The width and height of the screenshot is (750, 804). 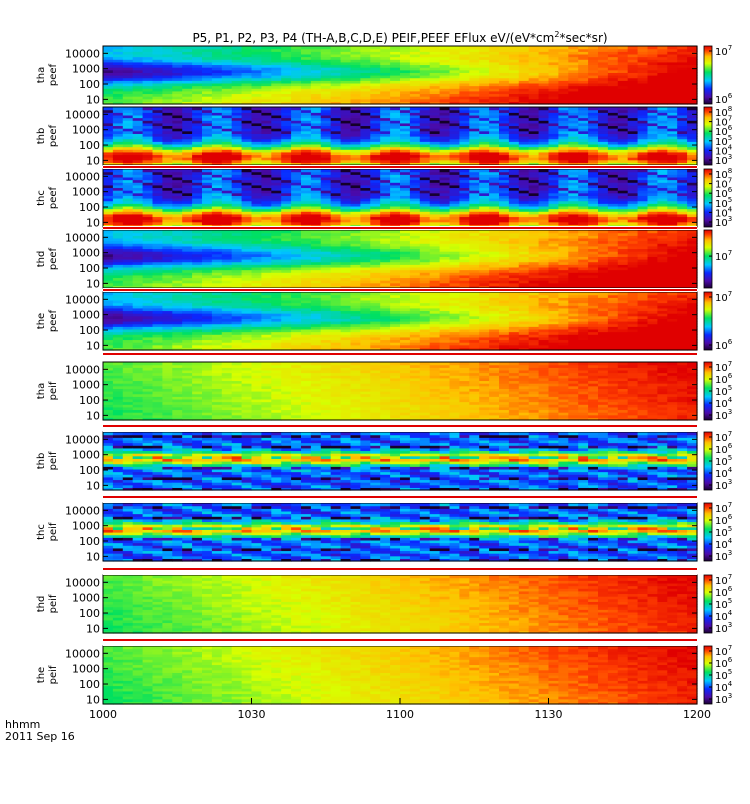 What do you see at coordinates (583, 38) in the screenshot?
I see `title-end: *sec*sr)` at bounding box center [583, 38].